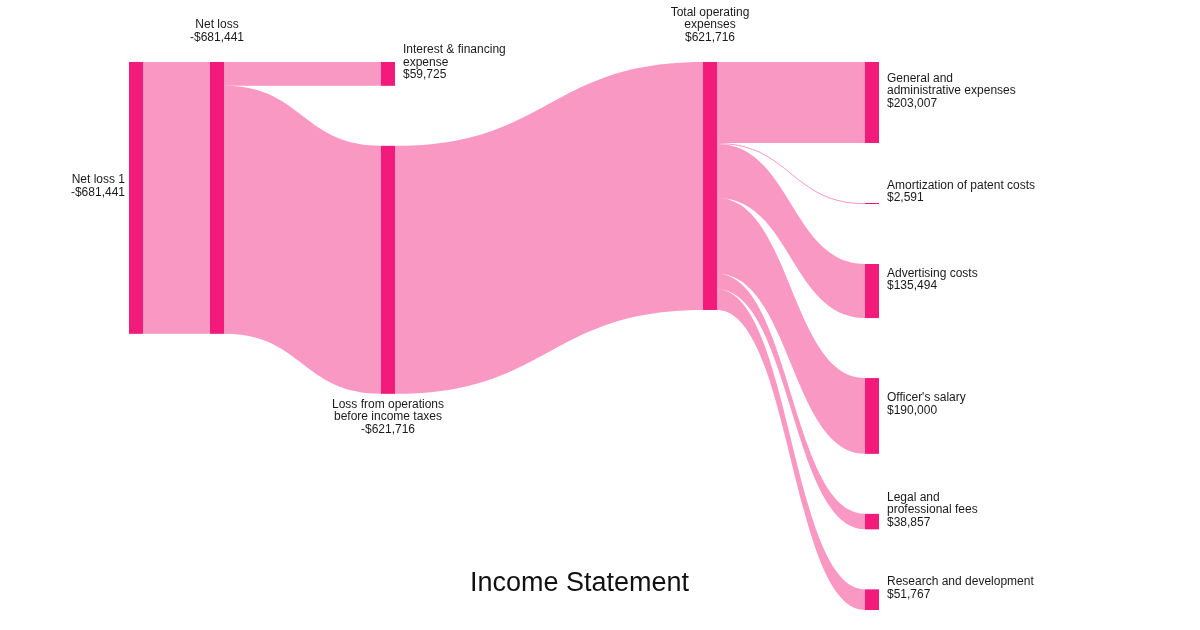 This screenshot has height=630, width=1200. What do you see at coordinates (98, 179) in the screenshot?
I see `category-label: Net loss 1` at bounding box center [98, 179].